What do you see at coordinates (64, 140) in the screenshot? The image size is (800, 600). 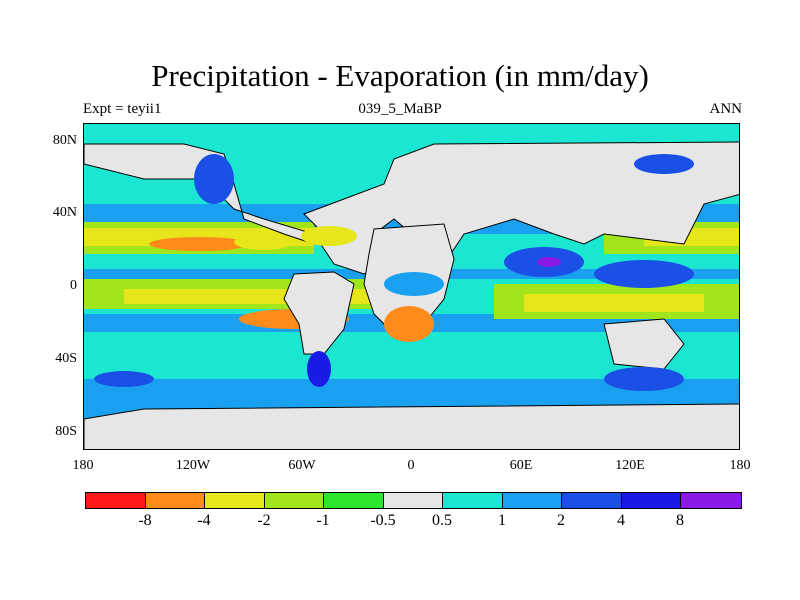 I see `lat-label-80n: 80N` at bounding box center [64, 140].